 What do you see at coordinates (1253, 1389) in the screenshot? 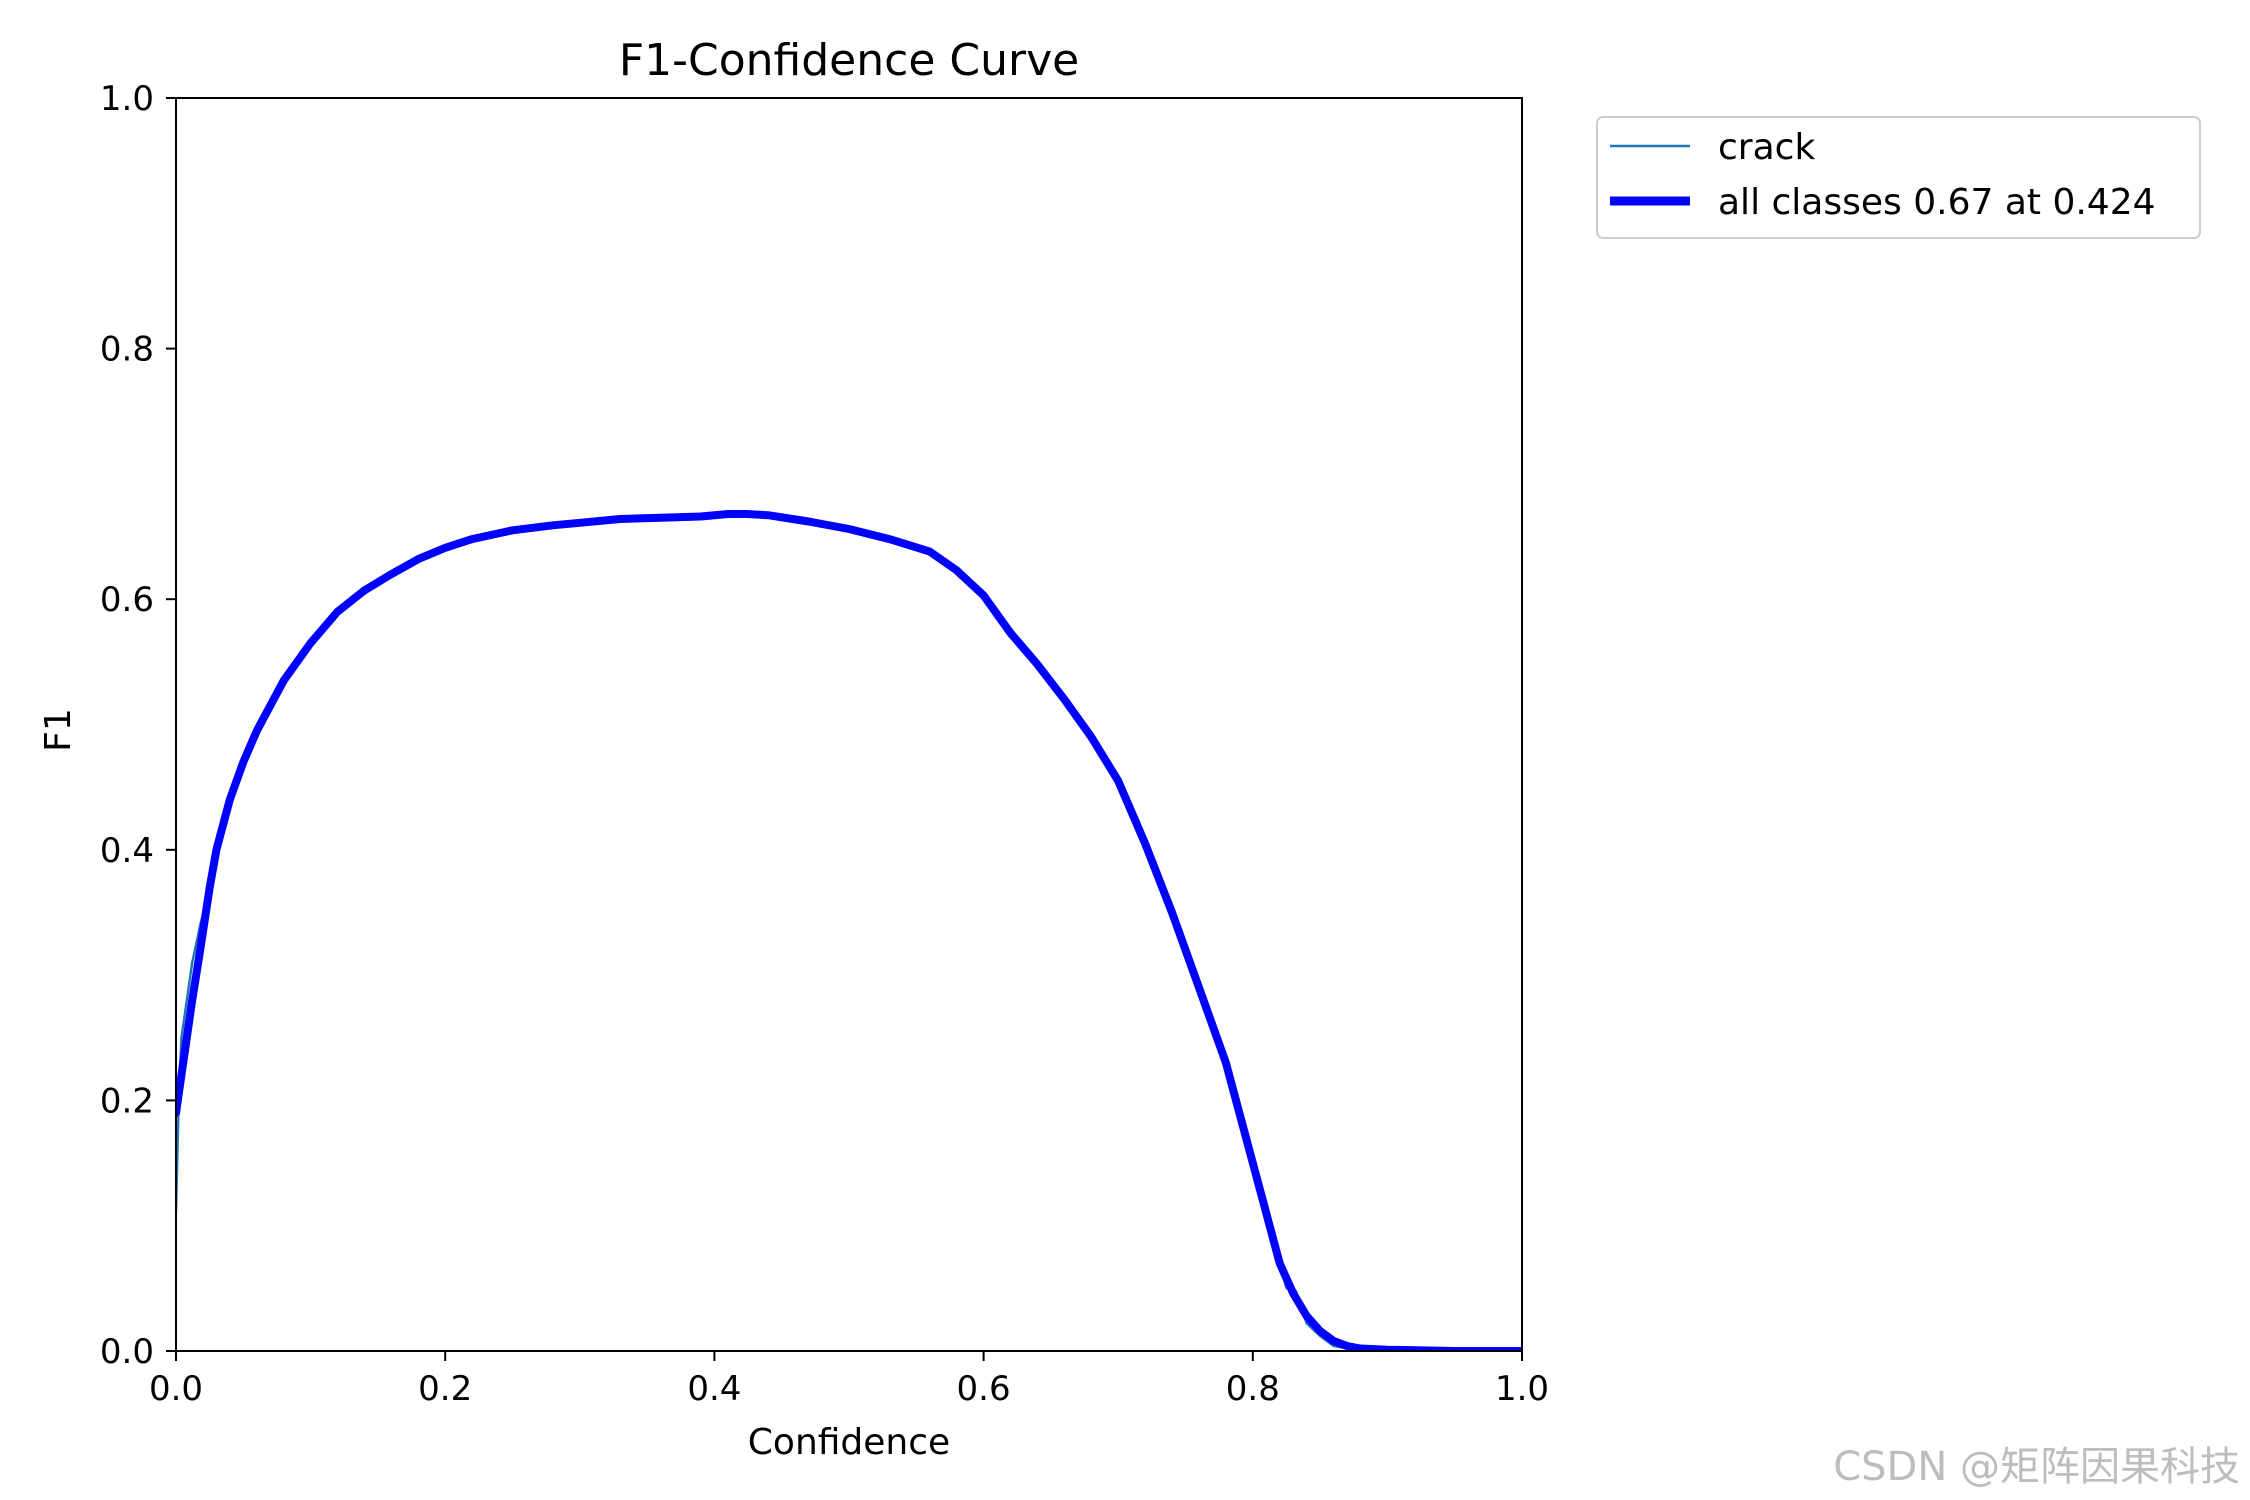
I see `x-tick-label: 0.8` at bounding box center [1253, 1389].